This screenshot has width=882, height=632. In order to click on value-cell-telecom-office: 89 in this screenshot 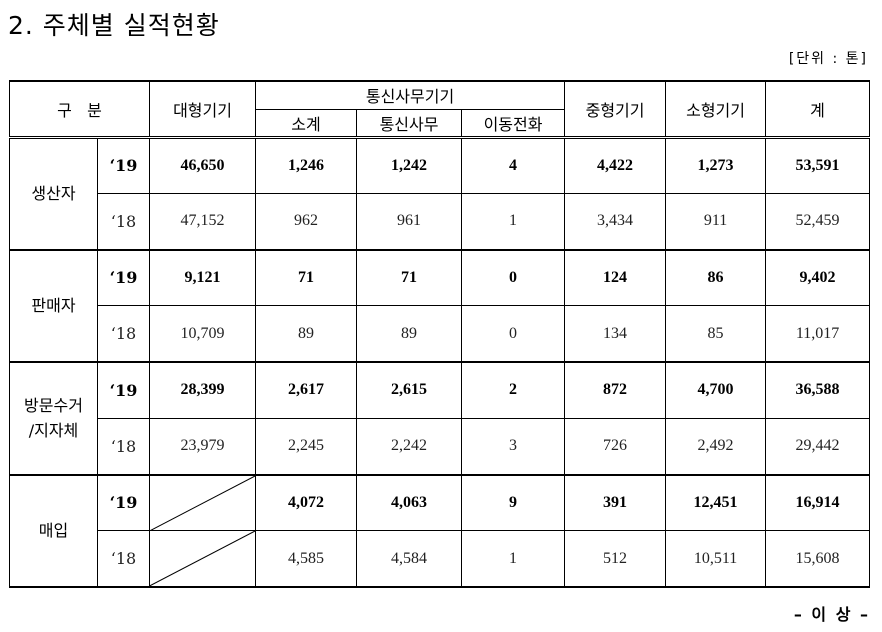, I will do `click(409, 334)`.